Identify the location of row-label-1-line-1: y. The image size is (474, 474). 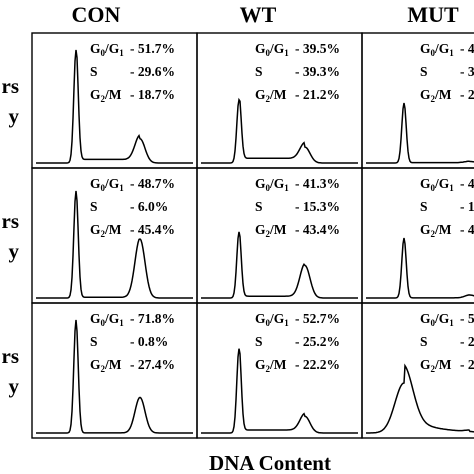
(14, 251).